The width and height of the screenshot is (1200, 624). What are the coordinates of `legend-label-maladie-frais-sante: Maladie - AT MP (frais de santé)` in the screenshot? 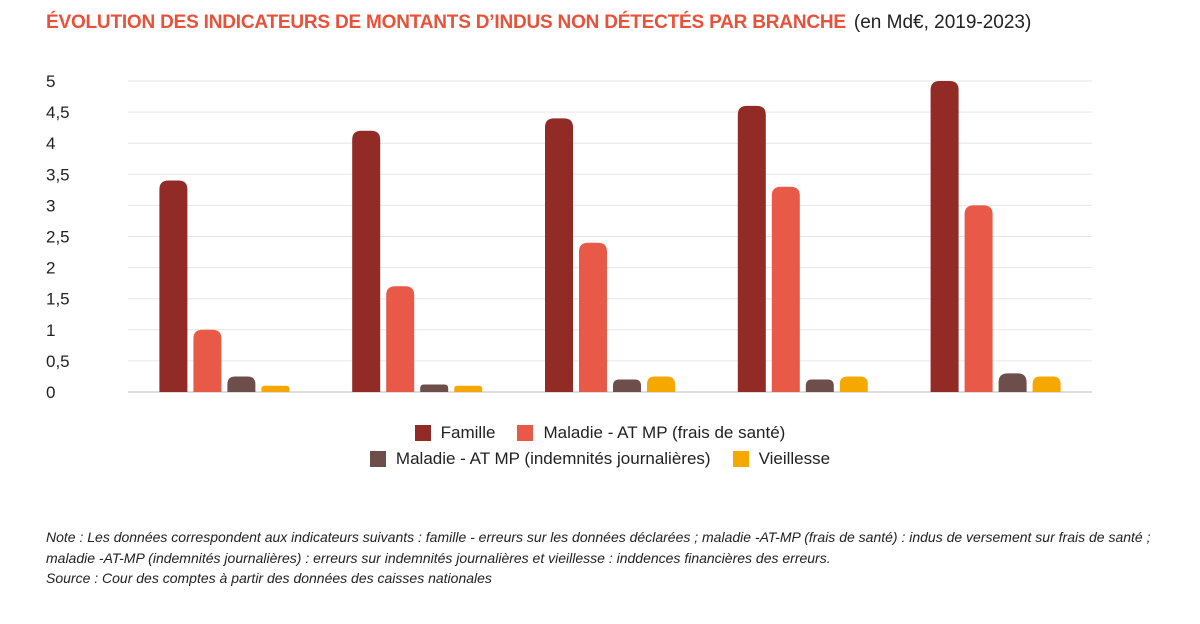 It's located at (664, 432).